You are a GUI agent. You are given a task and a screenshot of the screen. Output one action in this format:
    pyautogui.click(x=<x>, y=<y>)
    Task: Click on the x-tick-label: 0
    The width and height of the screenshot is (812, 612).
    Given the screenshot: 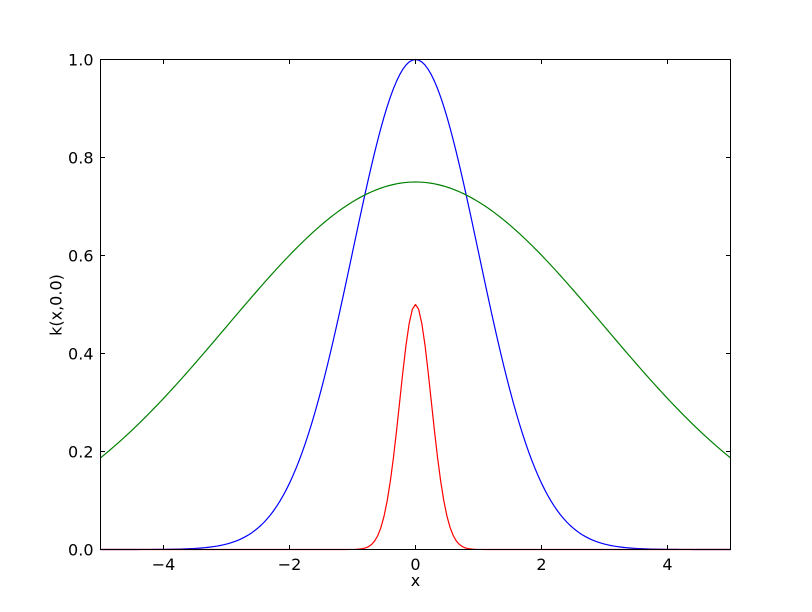 What is the action you would take?
    pyautogui.click(x=415, y=564)
    